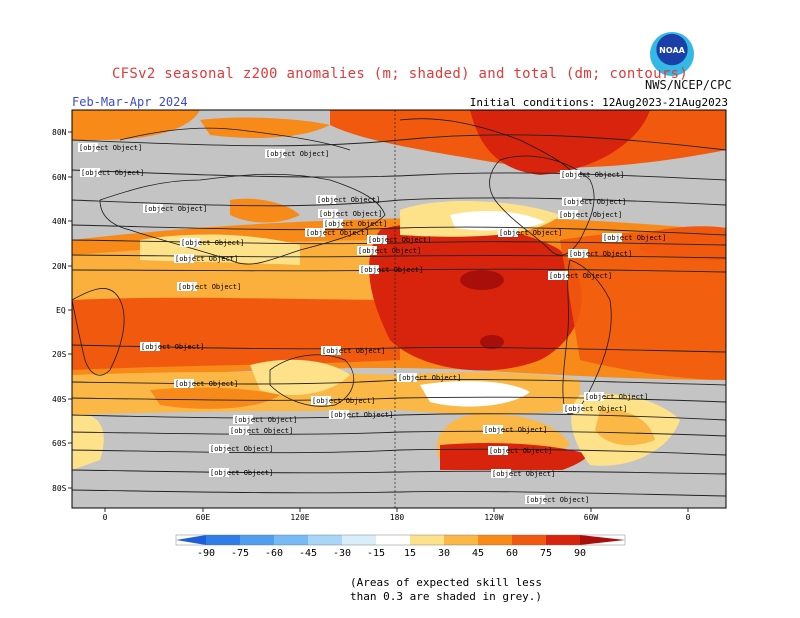 This screenshot has height=618, width=800. Describe the element at coordinates (591, 517) in the screenshot. I see `lon-label: 60W` at that location.